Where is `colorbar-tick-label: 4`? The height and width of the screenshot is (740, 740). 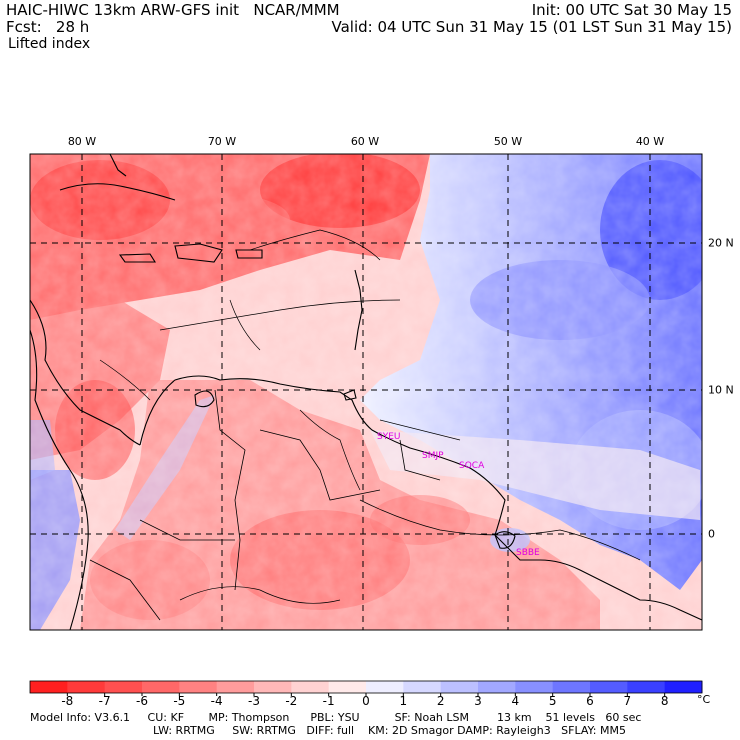 colorbar-tick-label: 4 is located at coordinates (515, 701).